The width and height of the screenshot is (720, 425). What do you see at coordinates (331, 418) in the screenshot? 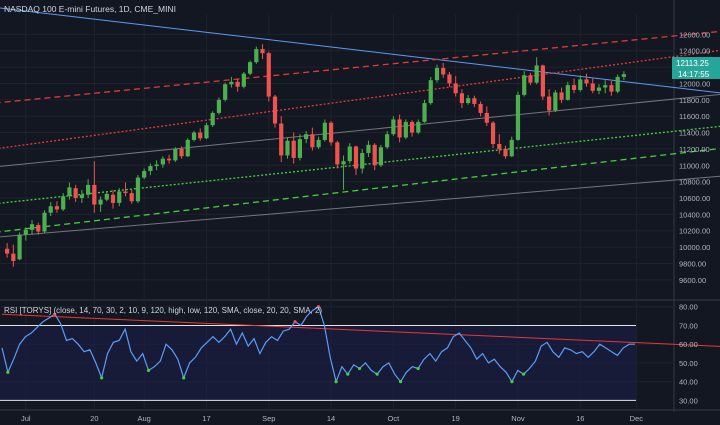
I see `time-tick-label: 14` at bounding box center [331, 418].